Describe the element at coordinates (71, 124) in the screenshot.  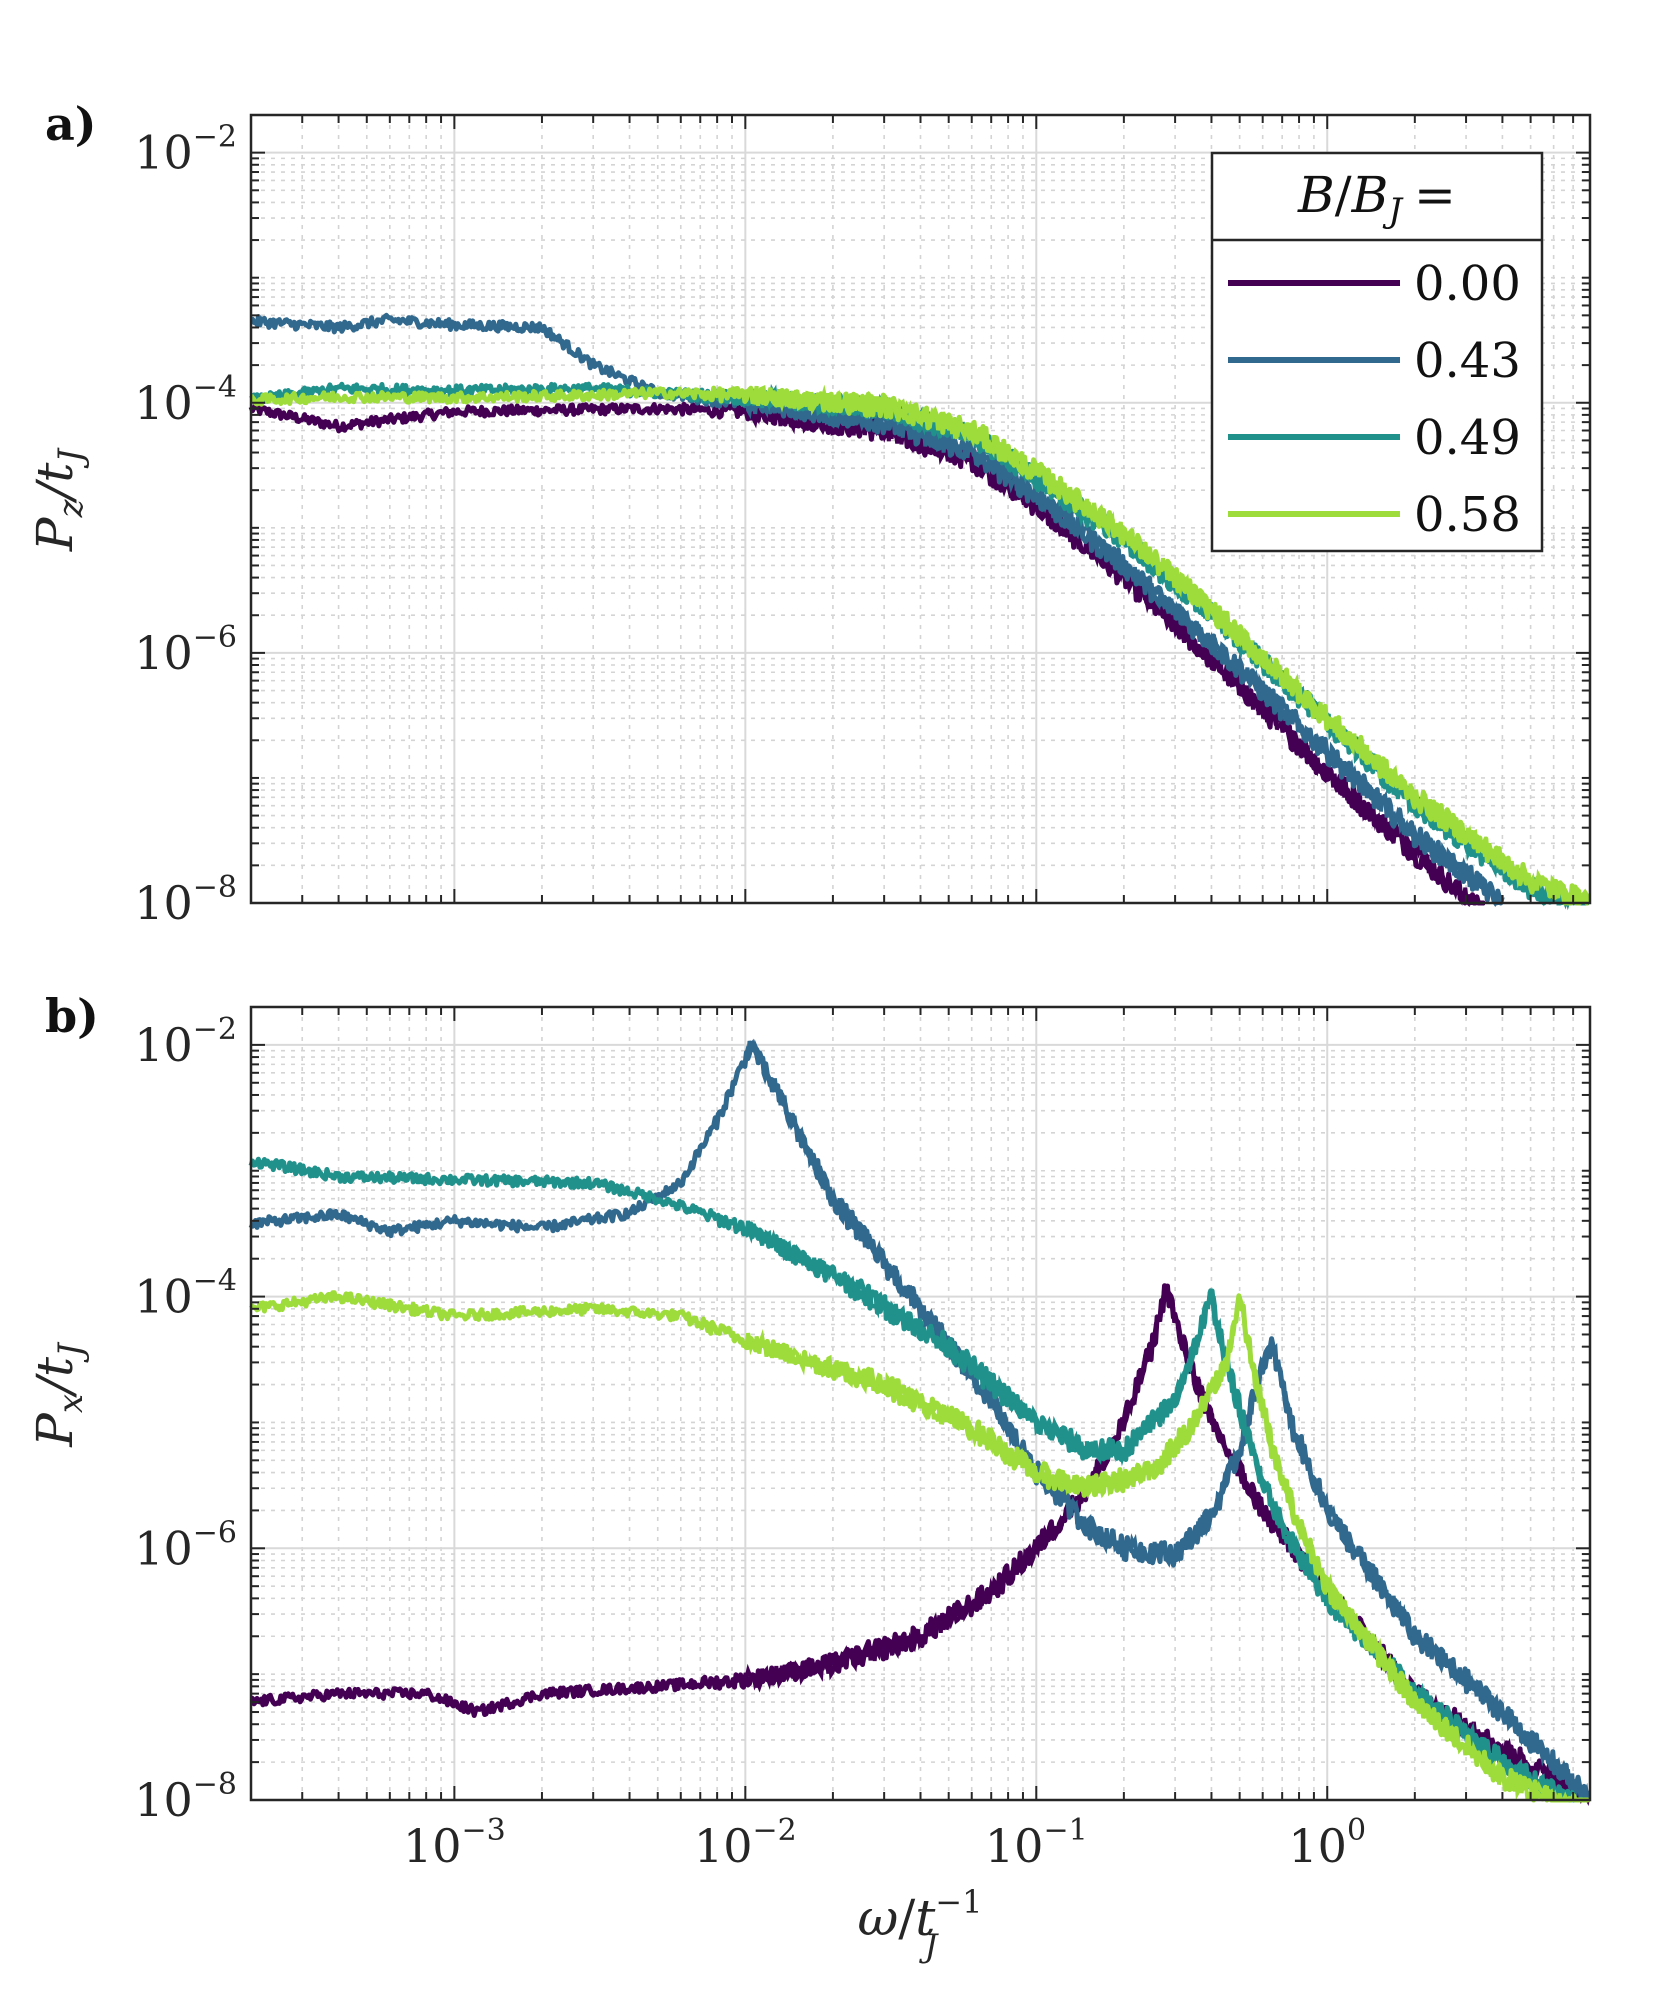
I see `panel-label-a: a)` at that location.